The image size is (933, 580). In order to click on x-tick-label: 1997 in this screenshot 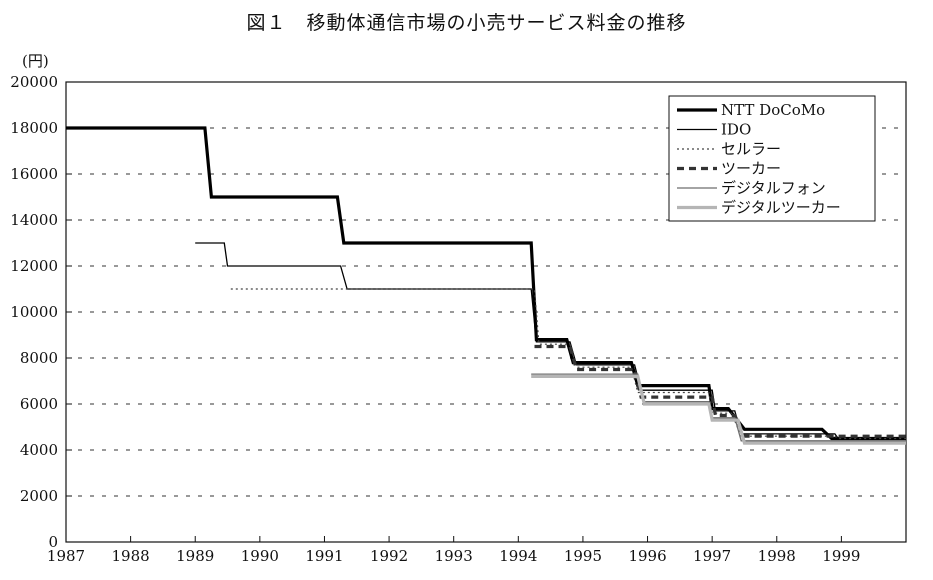, I will do `click(712, 556)`.